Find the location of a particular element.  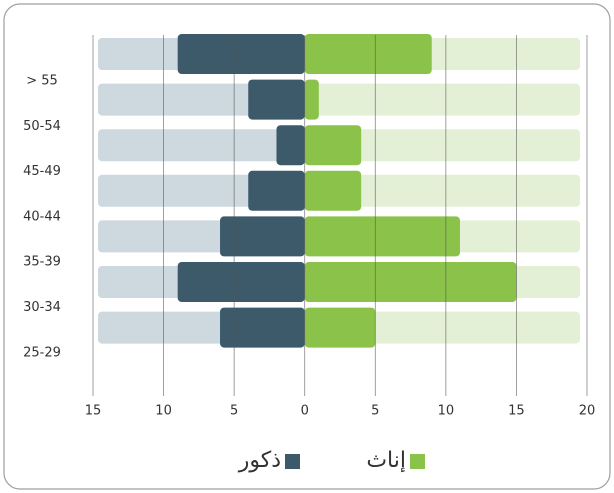

y-tick-label: 25-29 is located at coordinates (42, 352).